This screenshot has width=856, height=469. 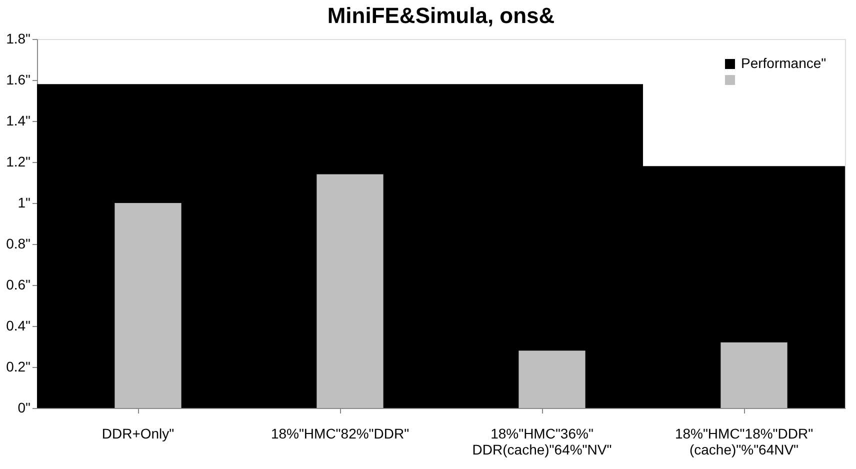 What do you see at coordinates (18, 120) in the screenshot?
I see `y-tick-label: 1.4"` at bounding box center [18, 120].